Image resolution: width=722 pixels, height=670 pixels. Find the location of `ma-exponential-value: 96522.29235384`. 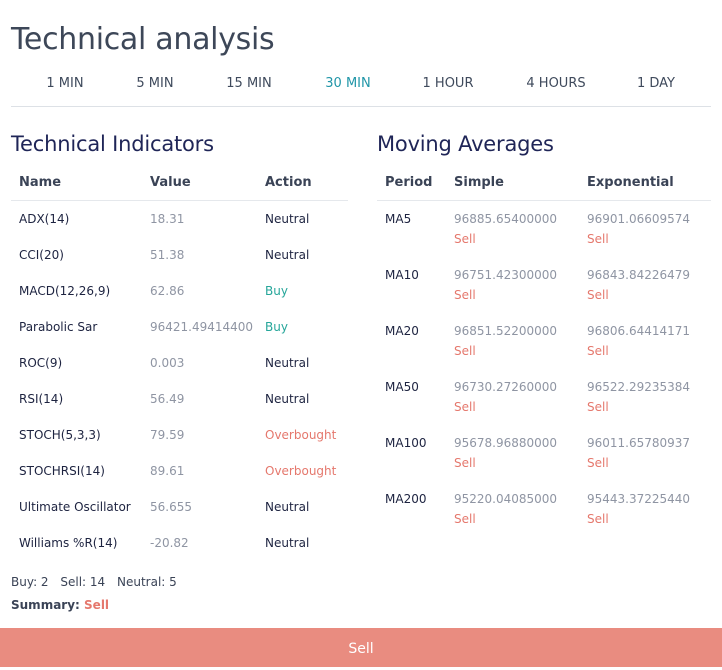

ma-exponential-value: 96522.29235384 is located at coordinates (639, 387).